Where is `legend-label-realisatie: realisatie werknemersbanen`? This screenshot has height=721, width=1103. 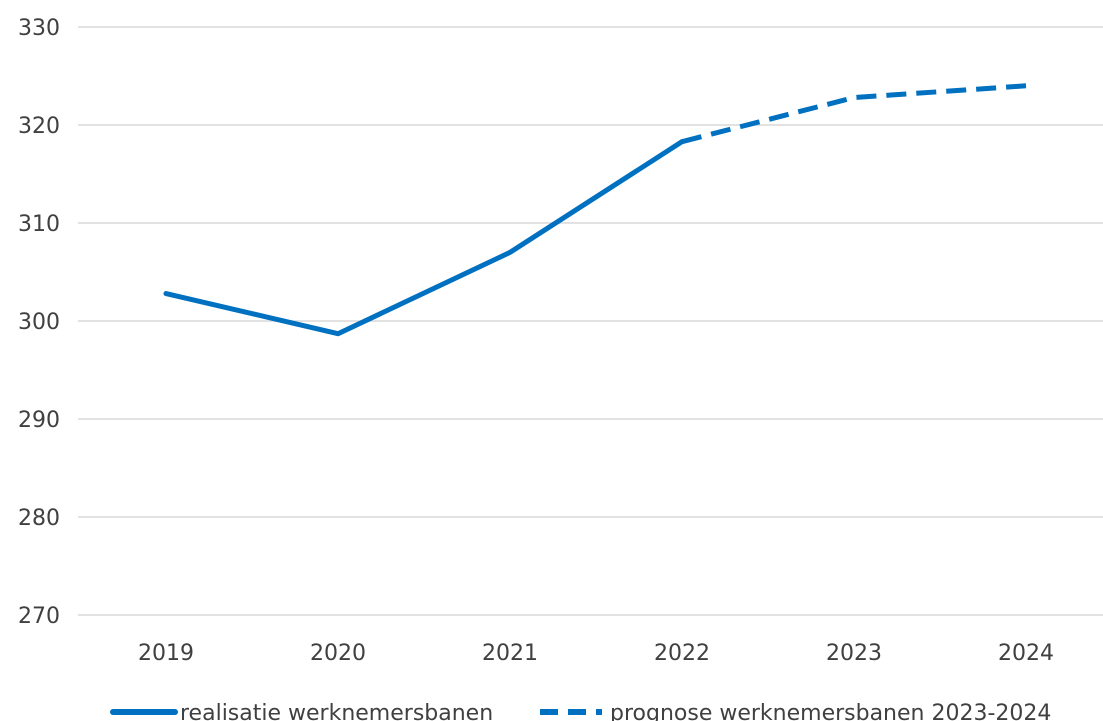 legend-label-realisatie: realisatie werknemersbanen is located at coordinates (336, 711).